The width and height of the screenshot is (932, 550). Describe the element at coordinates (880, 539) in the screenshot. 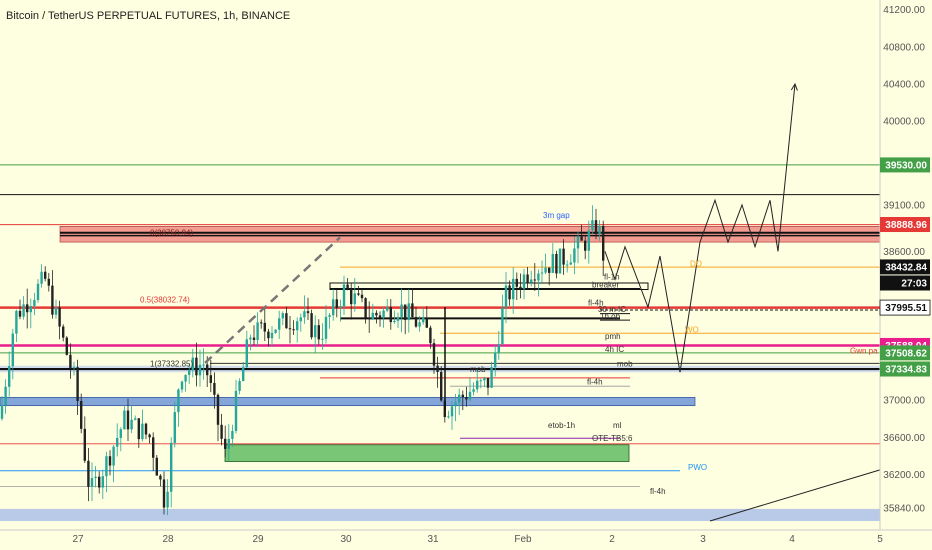

I see `x-tick-label: 5` at that location.